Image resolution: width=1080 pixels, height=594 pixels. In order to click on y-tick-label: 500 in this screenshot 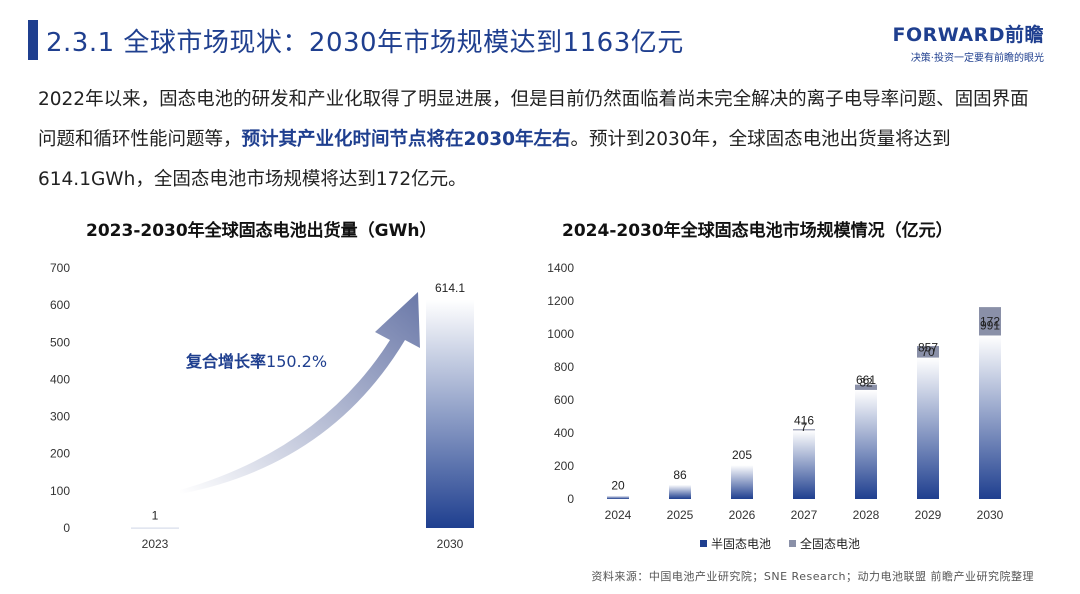, I will do `click(60, 342)`.